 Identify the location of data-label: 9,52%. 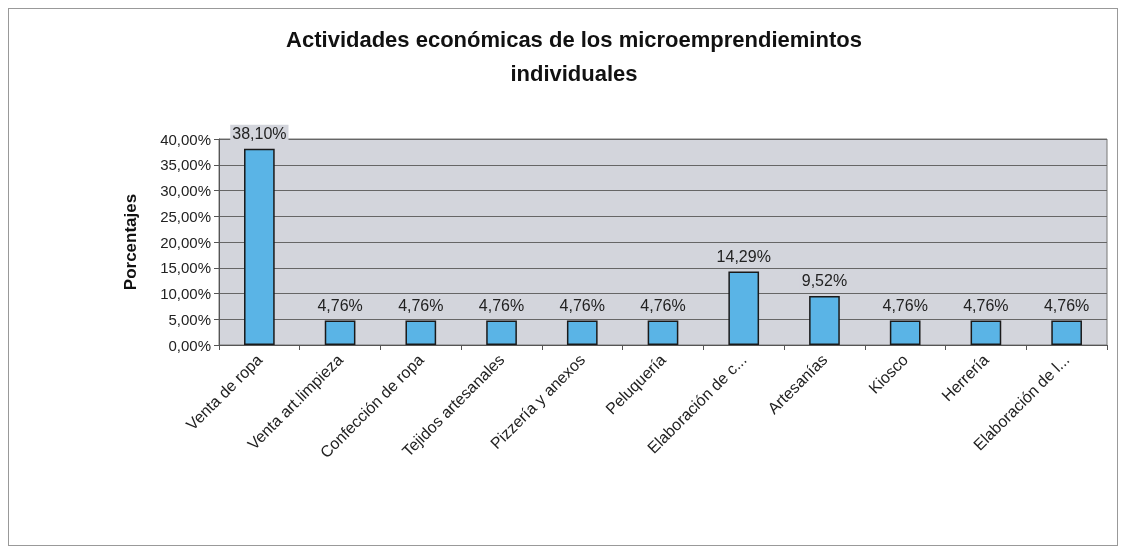
(824, 281).